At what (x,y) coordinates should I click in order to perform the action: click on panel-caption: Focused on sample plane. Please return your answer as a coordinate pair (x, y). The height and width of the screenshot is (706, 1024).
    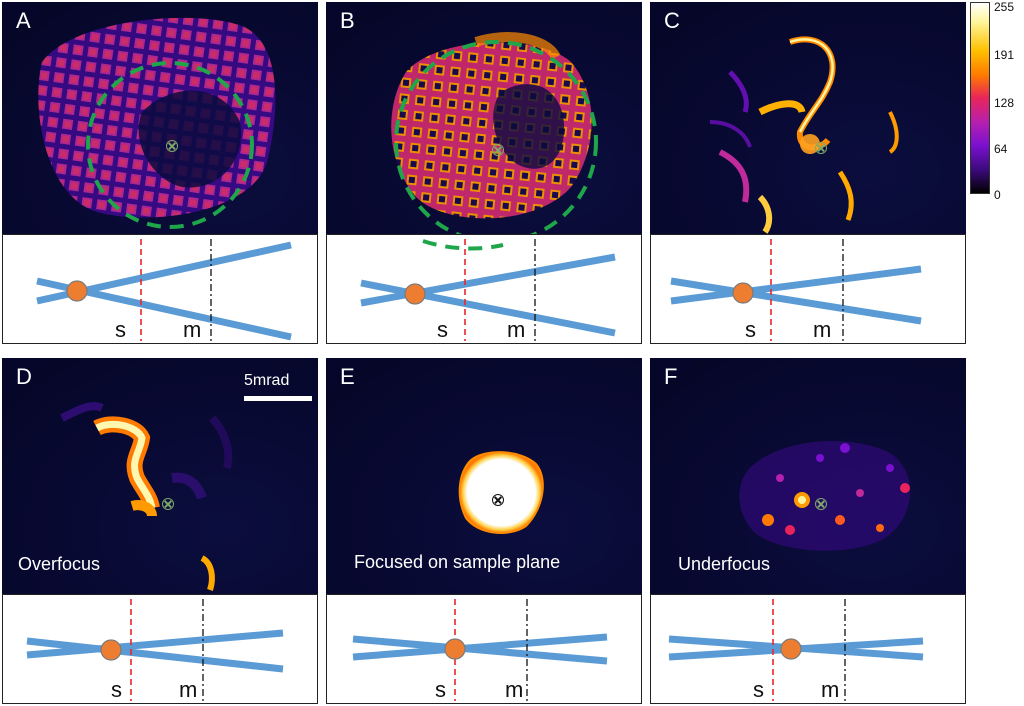
    Looking at the image, I should click on (457, 562).